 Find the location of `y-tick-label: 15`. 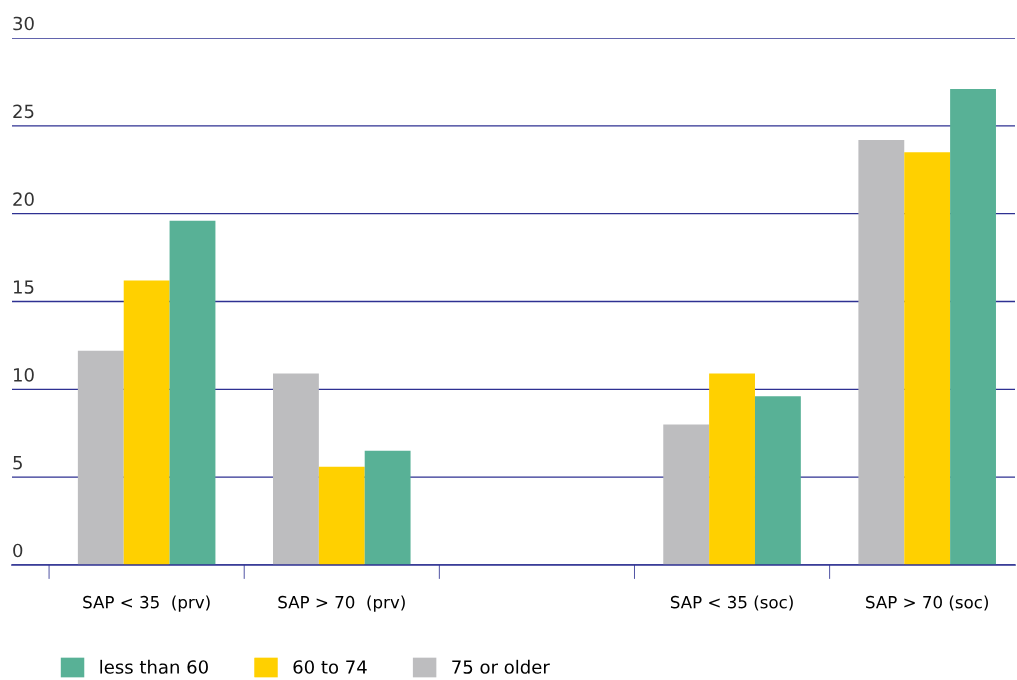

y-tick-label: 15 is located at coordinates (23, 287).